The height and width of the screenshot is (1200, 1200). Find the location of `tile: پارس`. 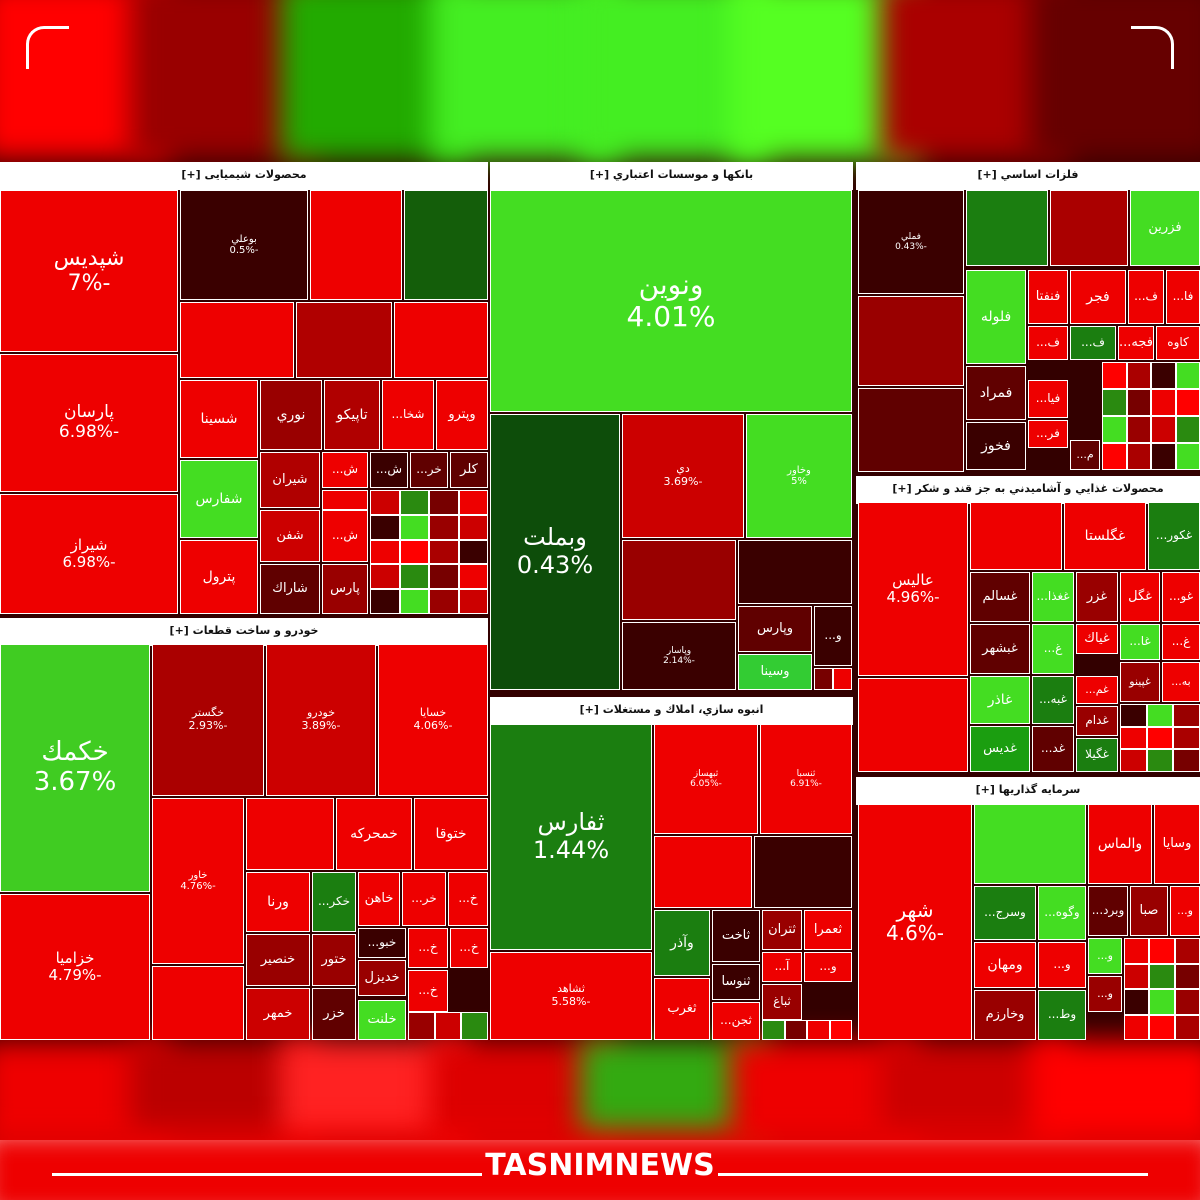

tile: پارس is located at coordinates (345, 589).